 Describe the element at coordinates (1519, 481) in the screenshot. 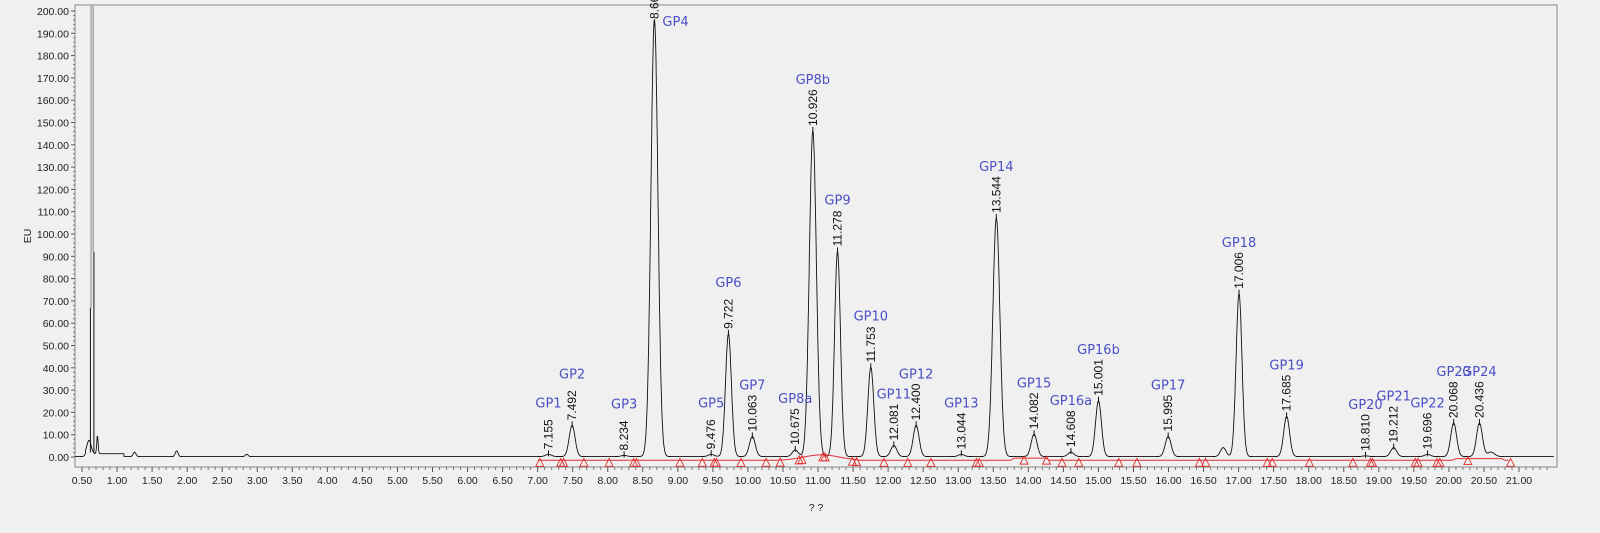

I see `x-tick-label: 21.00` at that location.